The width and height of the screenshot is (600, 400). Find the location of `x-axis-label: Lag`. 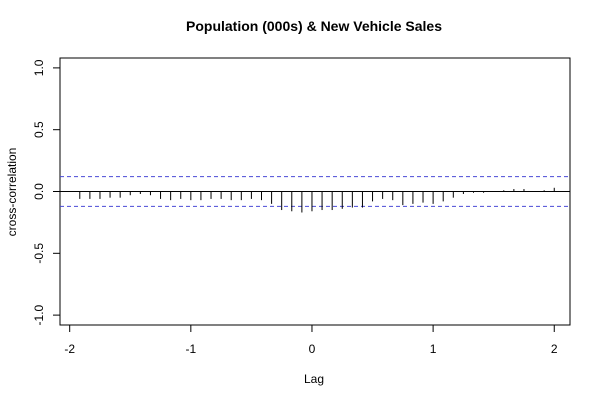

x-axis-label: Lag is located at coordinates (314, 379).